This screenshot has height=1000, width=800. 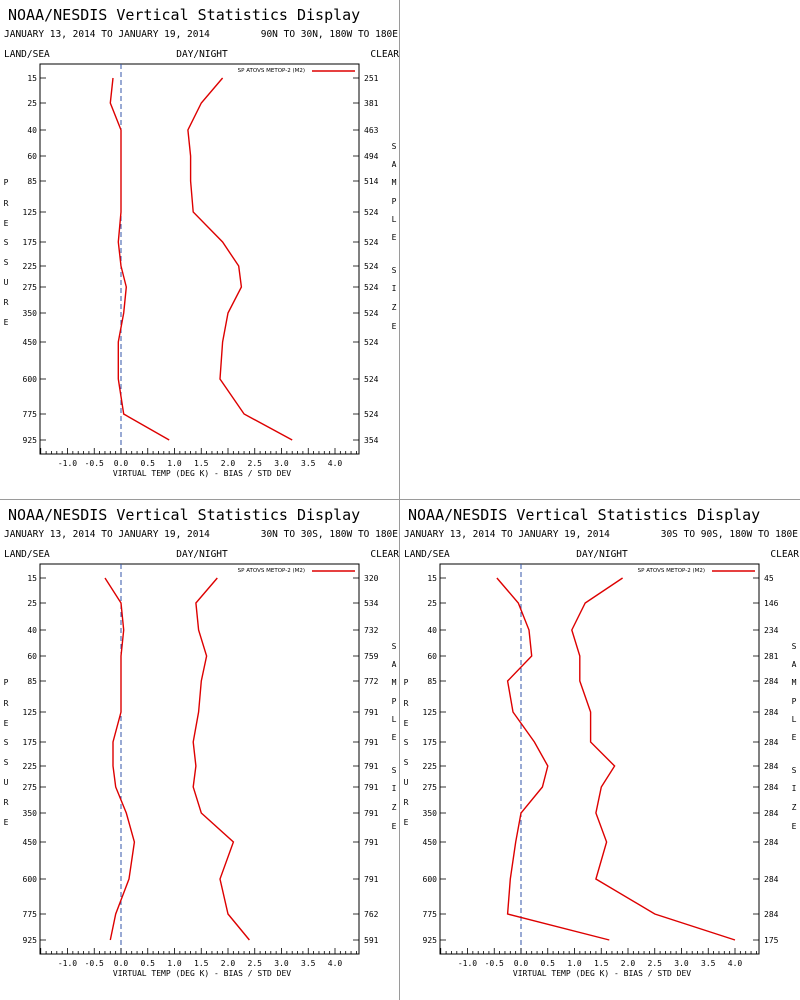 What do you see at coordinates (30, 414) in the screenshot?
I see `pressure-level-label: 775` at bounding box center [30, 414].